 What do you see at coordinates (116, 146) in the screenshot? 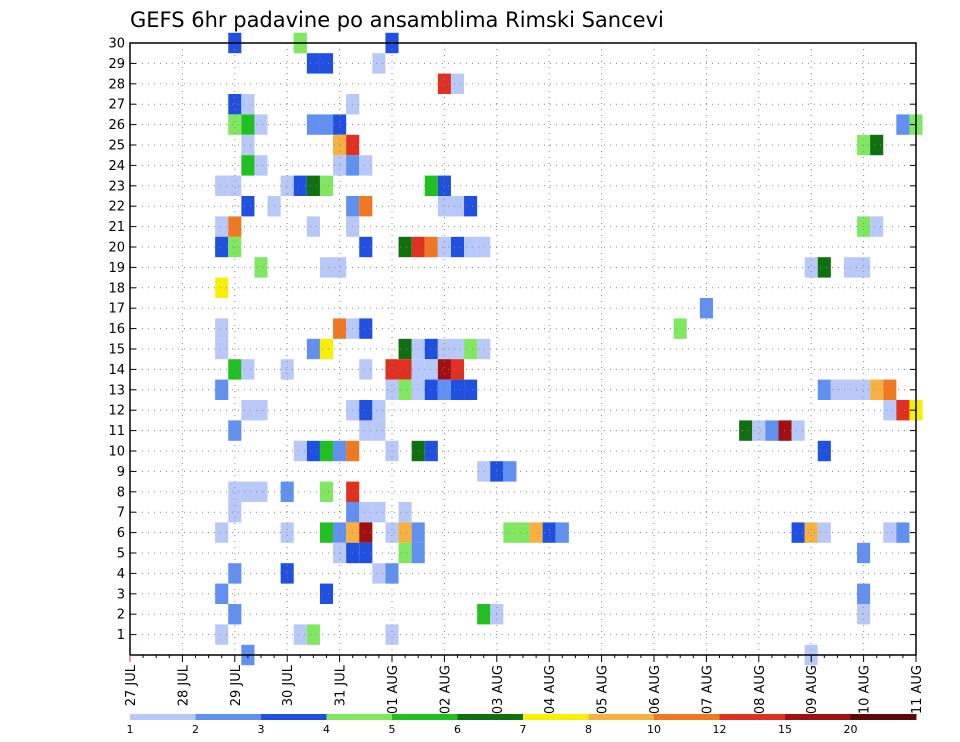
I see `y-tick-label: 25` at bounding box center [116, 146].